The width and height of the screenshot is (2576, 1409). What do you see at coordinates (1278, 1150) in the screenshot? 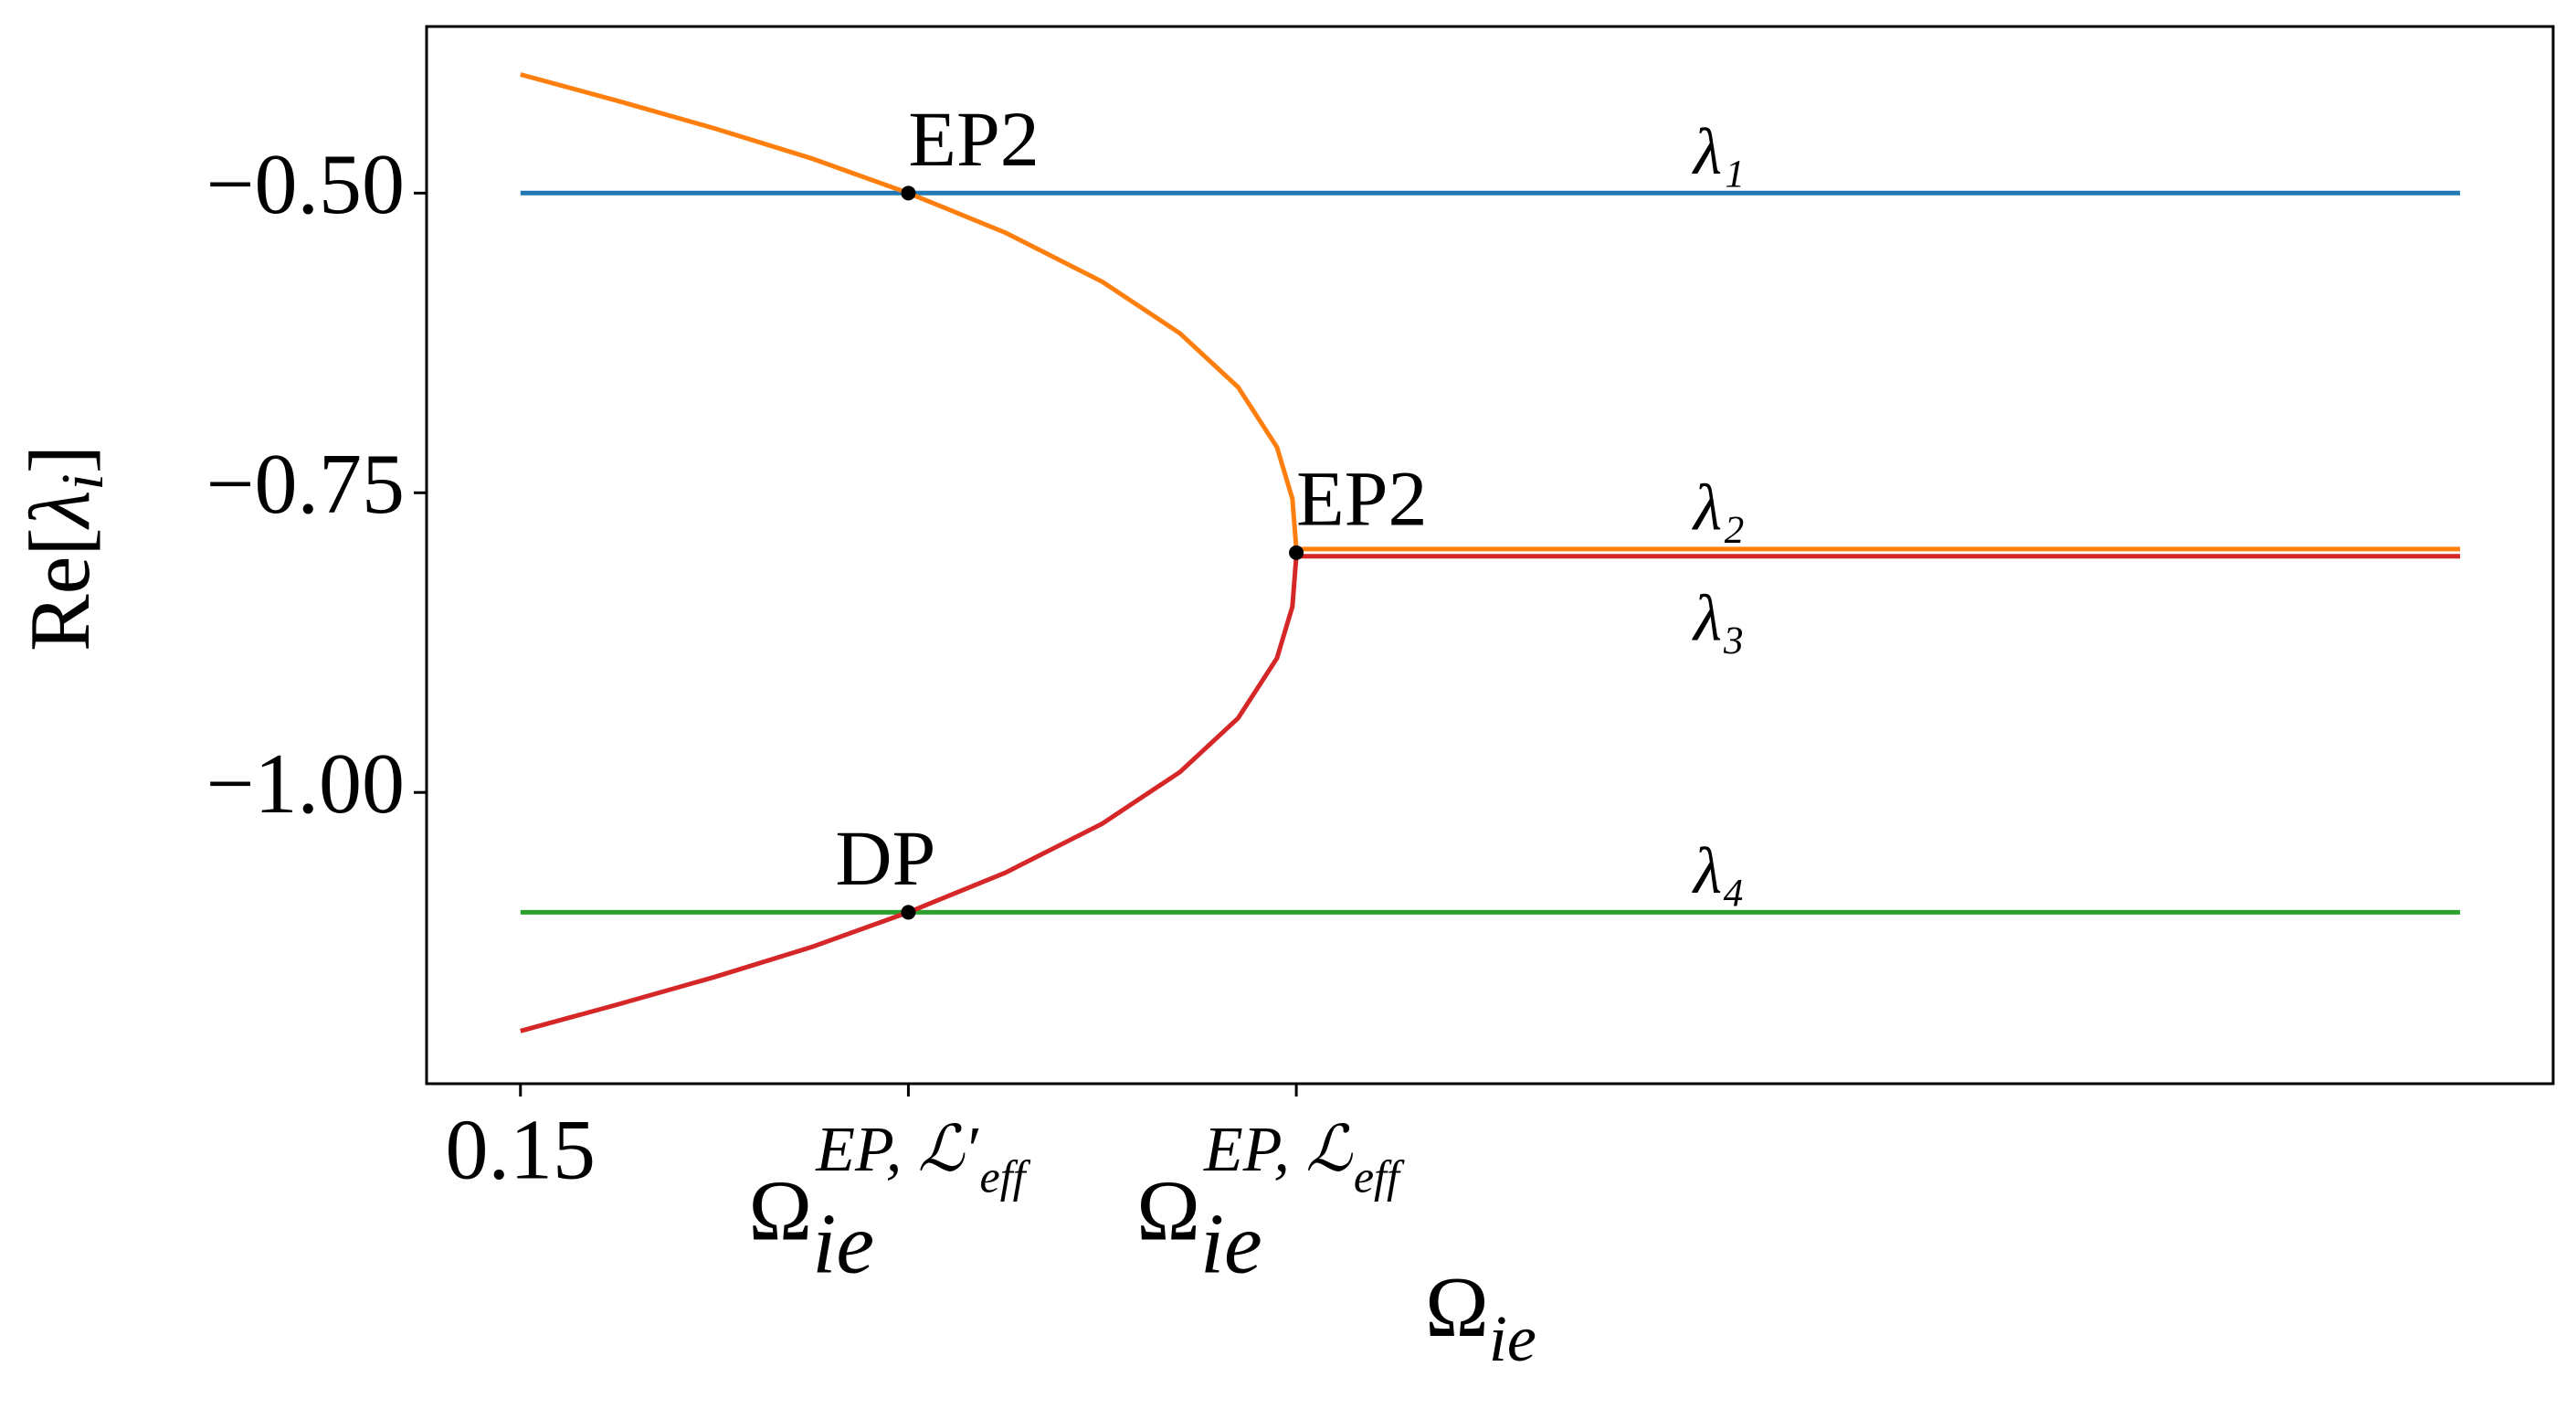
I see `x-tick-label-sup: EP, ℒ` at bounding box center [1278, 1150].